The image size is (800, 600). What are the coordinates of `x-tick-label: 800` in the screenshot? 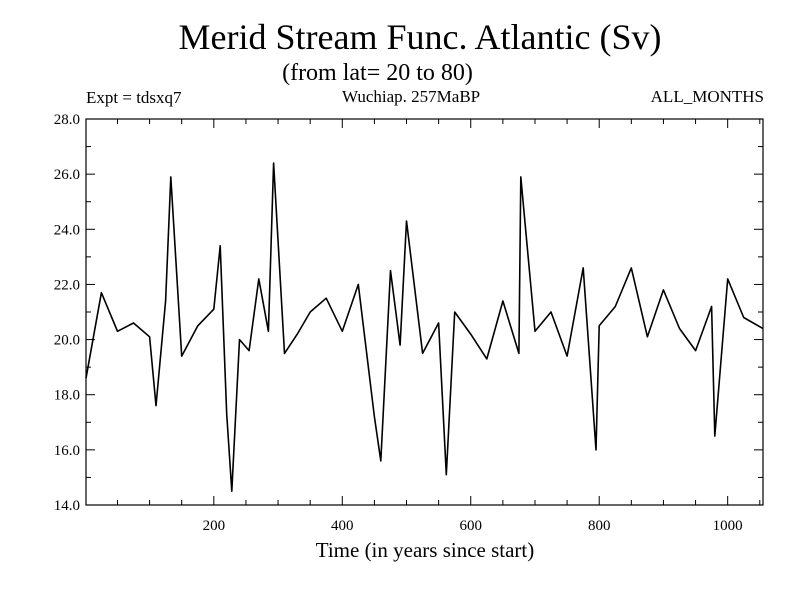 It's located at (599, 526).